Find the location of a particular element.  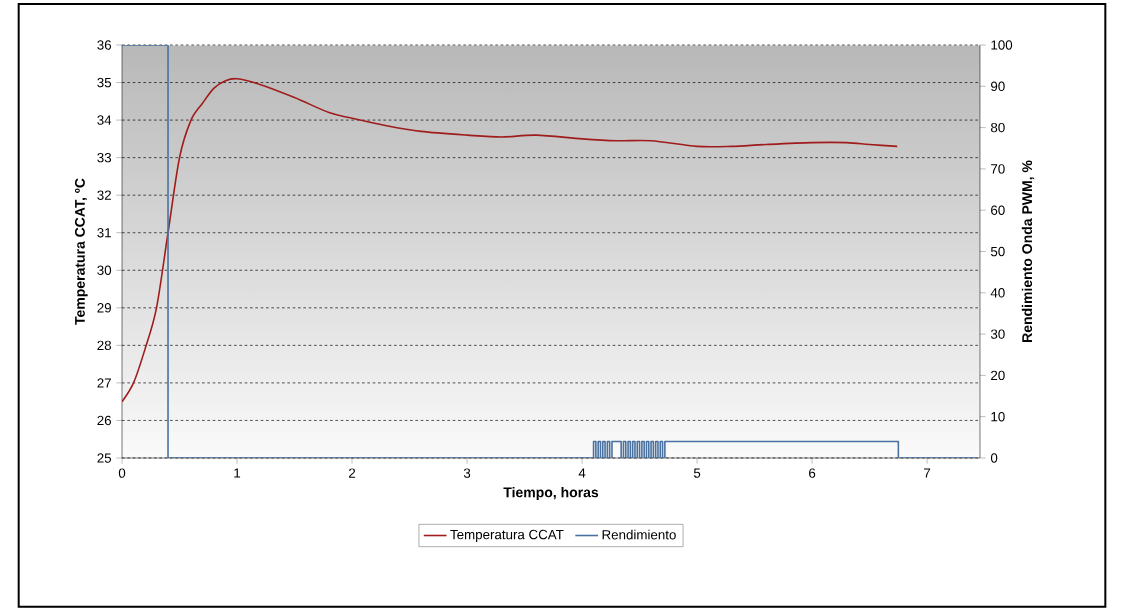

y2-tick-label: 20 is located at coordinates (998, 375).